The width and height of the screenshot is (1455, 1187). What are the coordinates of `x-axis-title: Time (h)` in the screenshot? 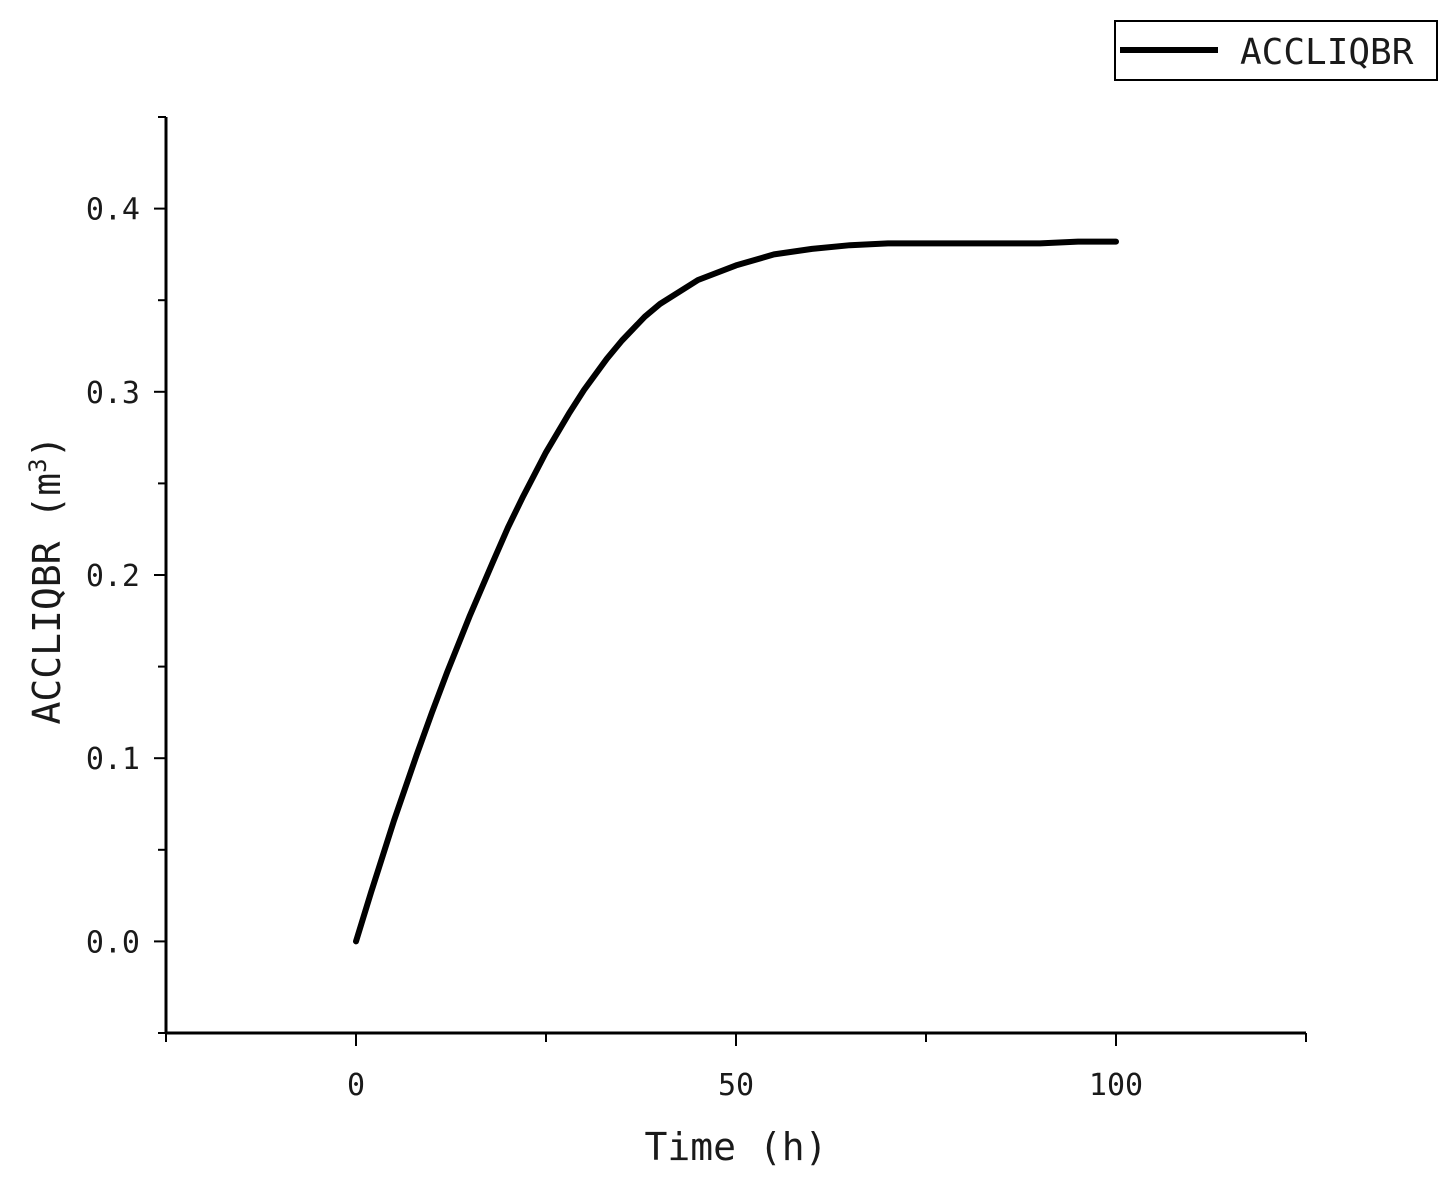 It's located at (735, 1147).